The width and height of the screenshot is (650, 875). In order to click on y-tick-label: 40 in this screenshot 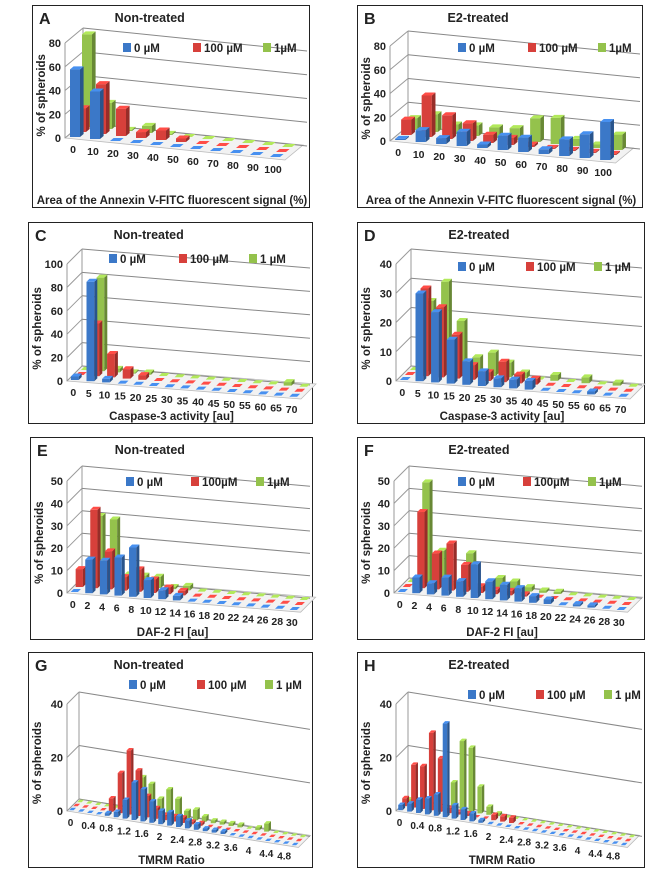, I will do `click(384, 504)`.